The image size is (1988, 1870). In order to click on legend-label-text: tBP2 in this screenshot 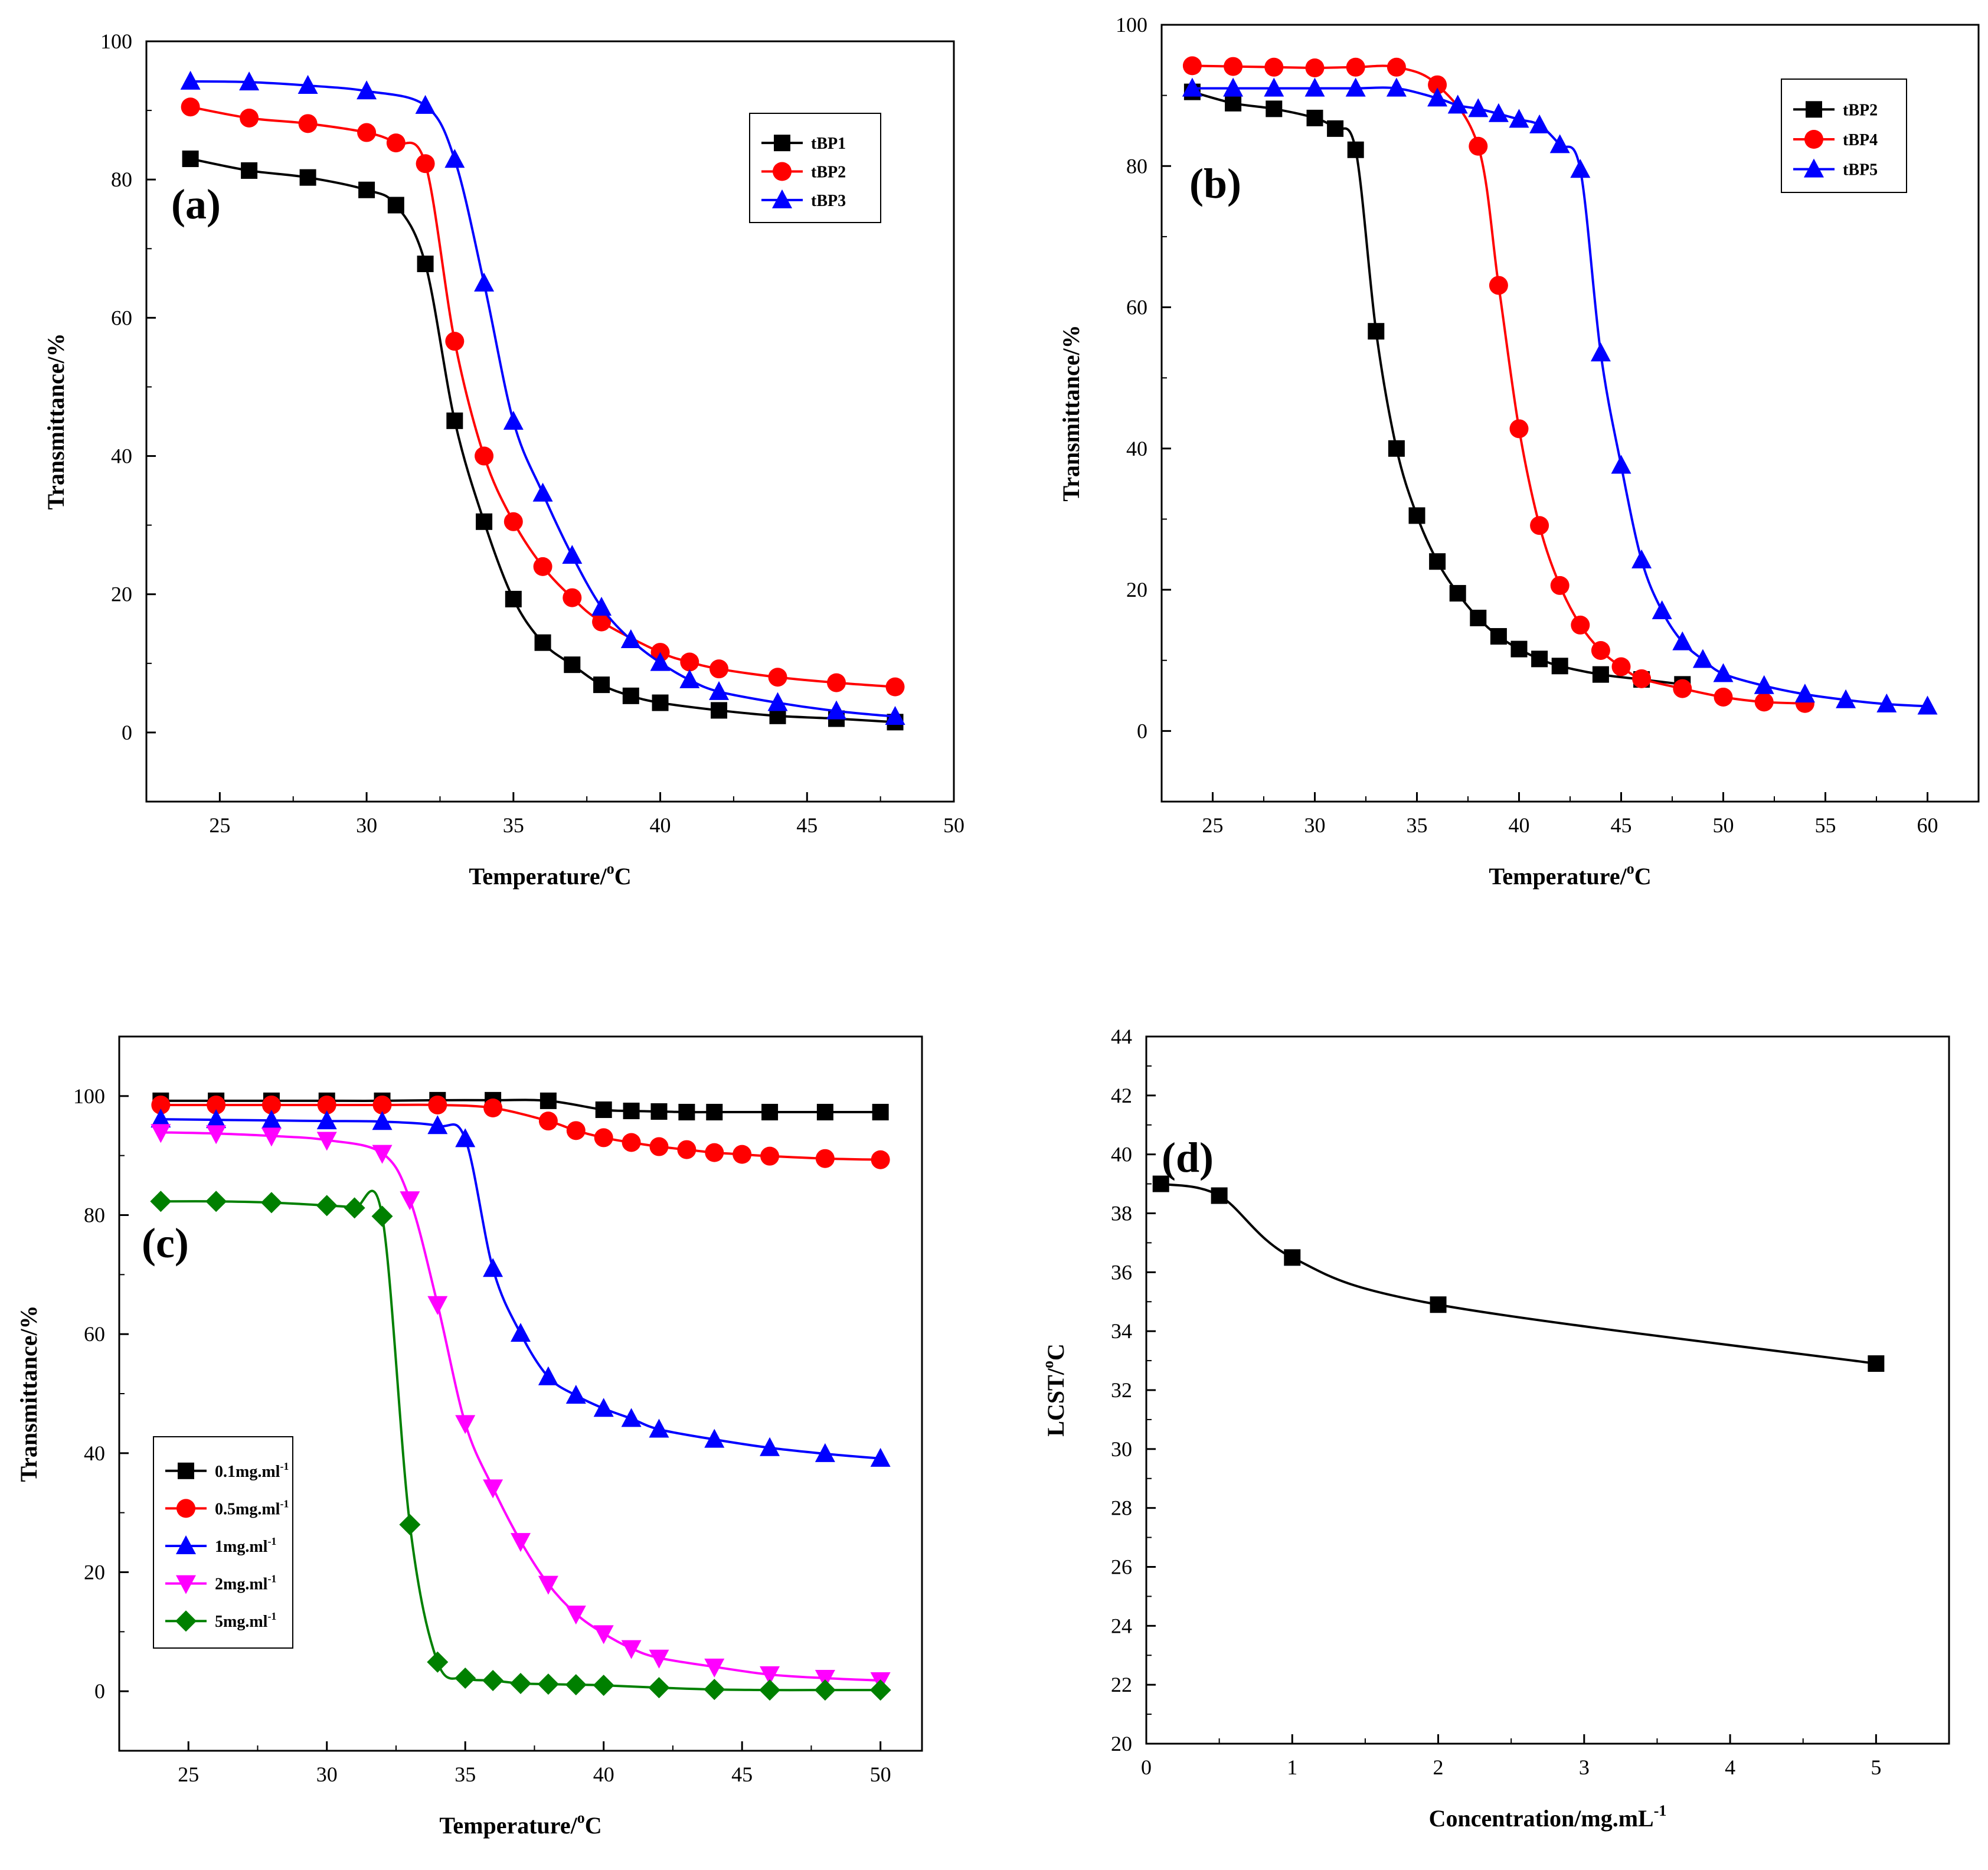, I will do `click(828, 173)`.